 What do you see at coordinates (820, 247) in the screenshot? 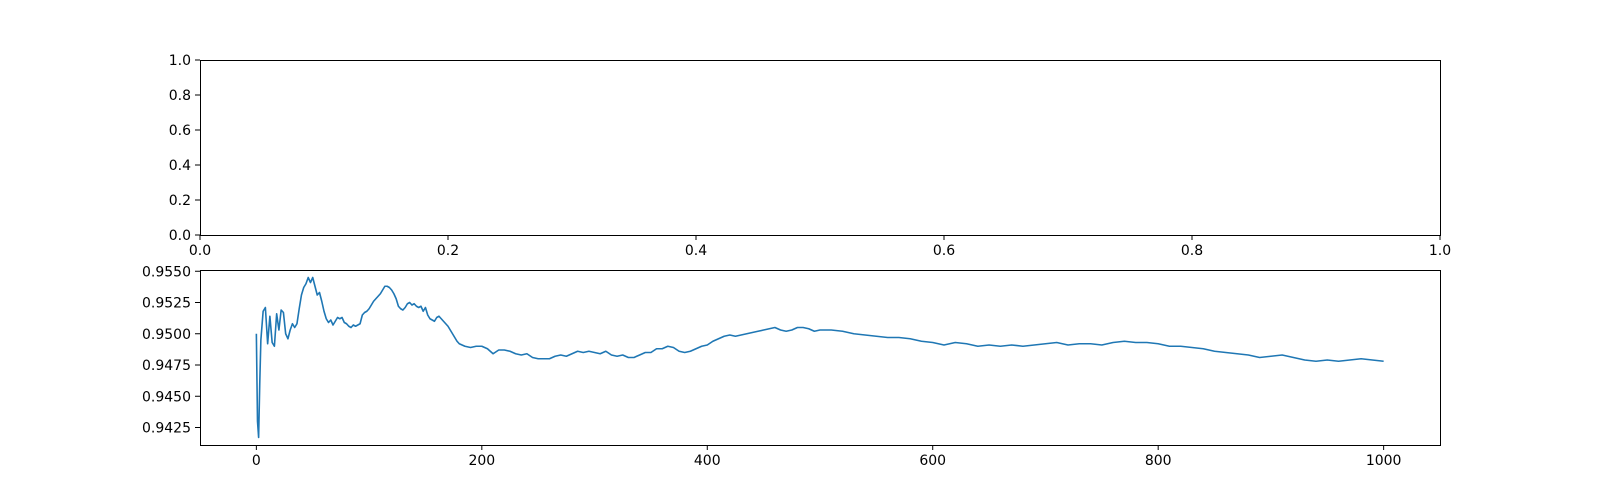
I see `top-x-ticks: 0.0 0.2 0.4 0.6 0.8 1.0` at bounding box center [820, 247].